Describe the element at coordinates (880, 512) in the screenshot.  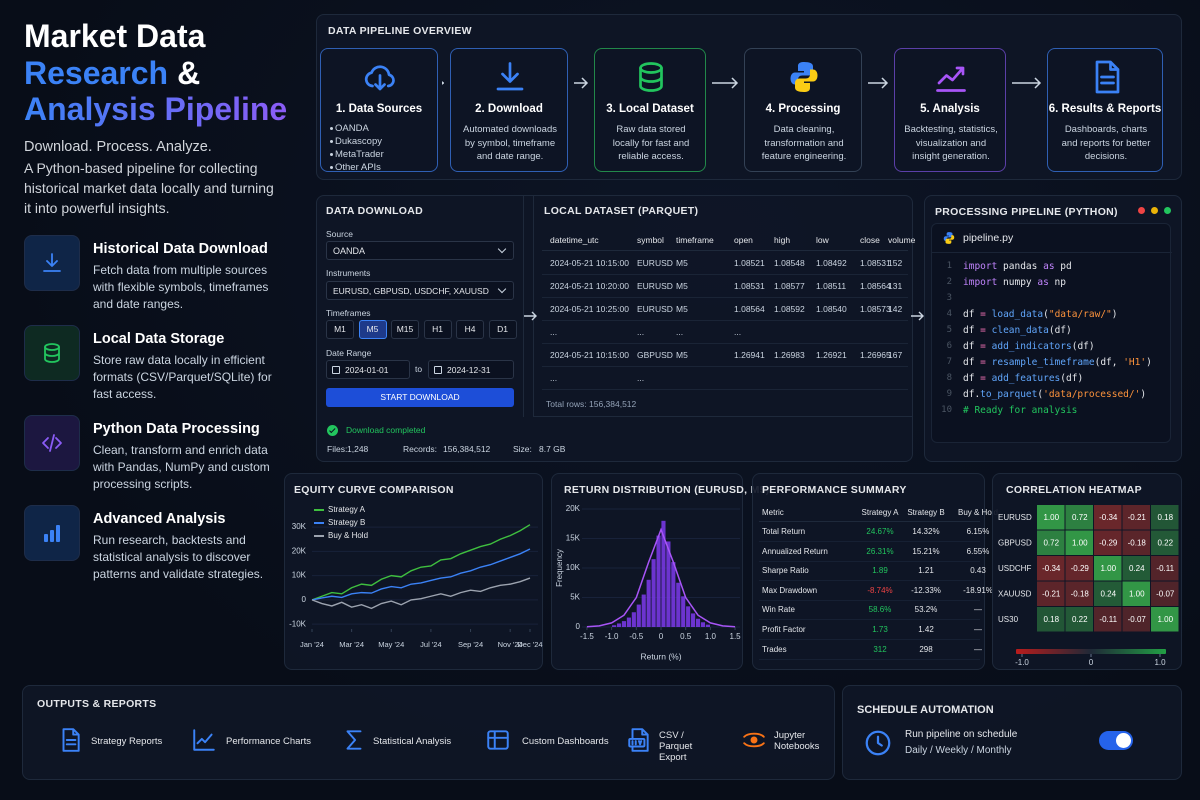
I see `column-header: Strategy A` at that location.